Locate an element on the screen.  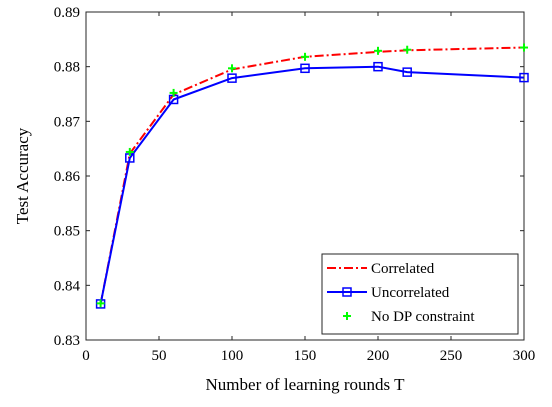
legend-label: Correlated is located at coordinates (403, 269).